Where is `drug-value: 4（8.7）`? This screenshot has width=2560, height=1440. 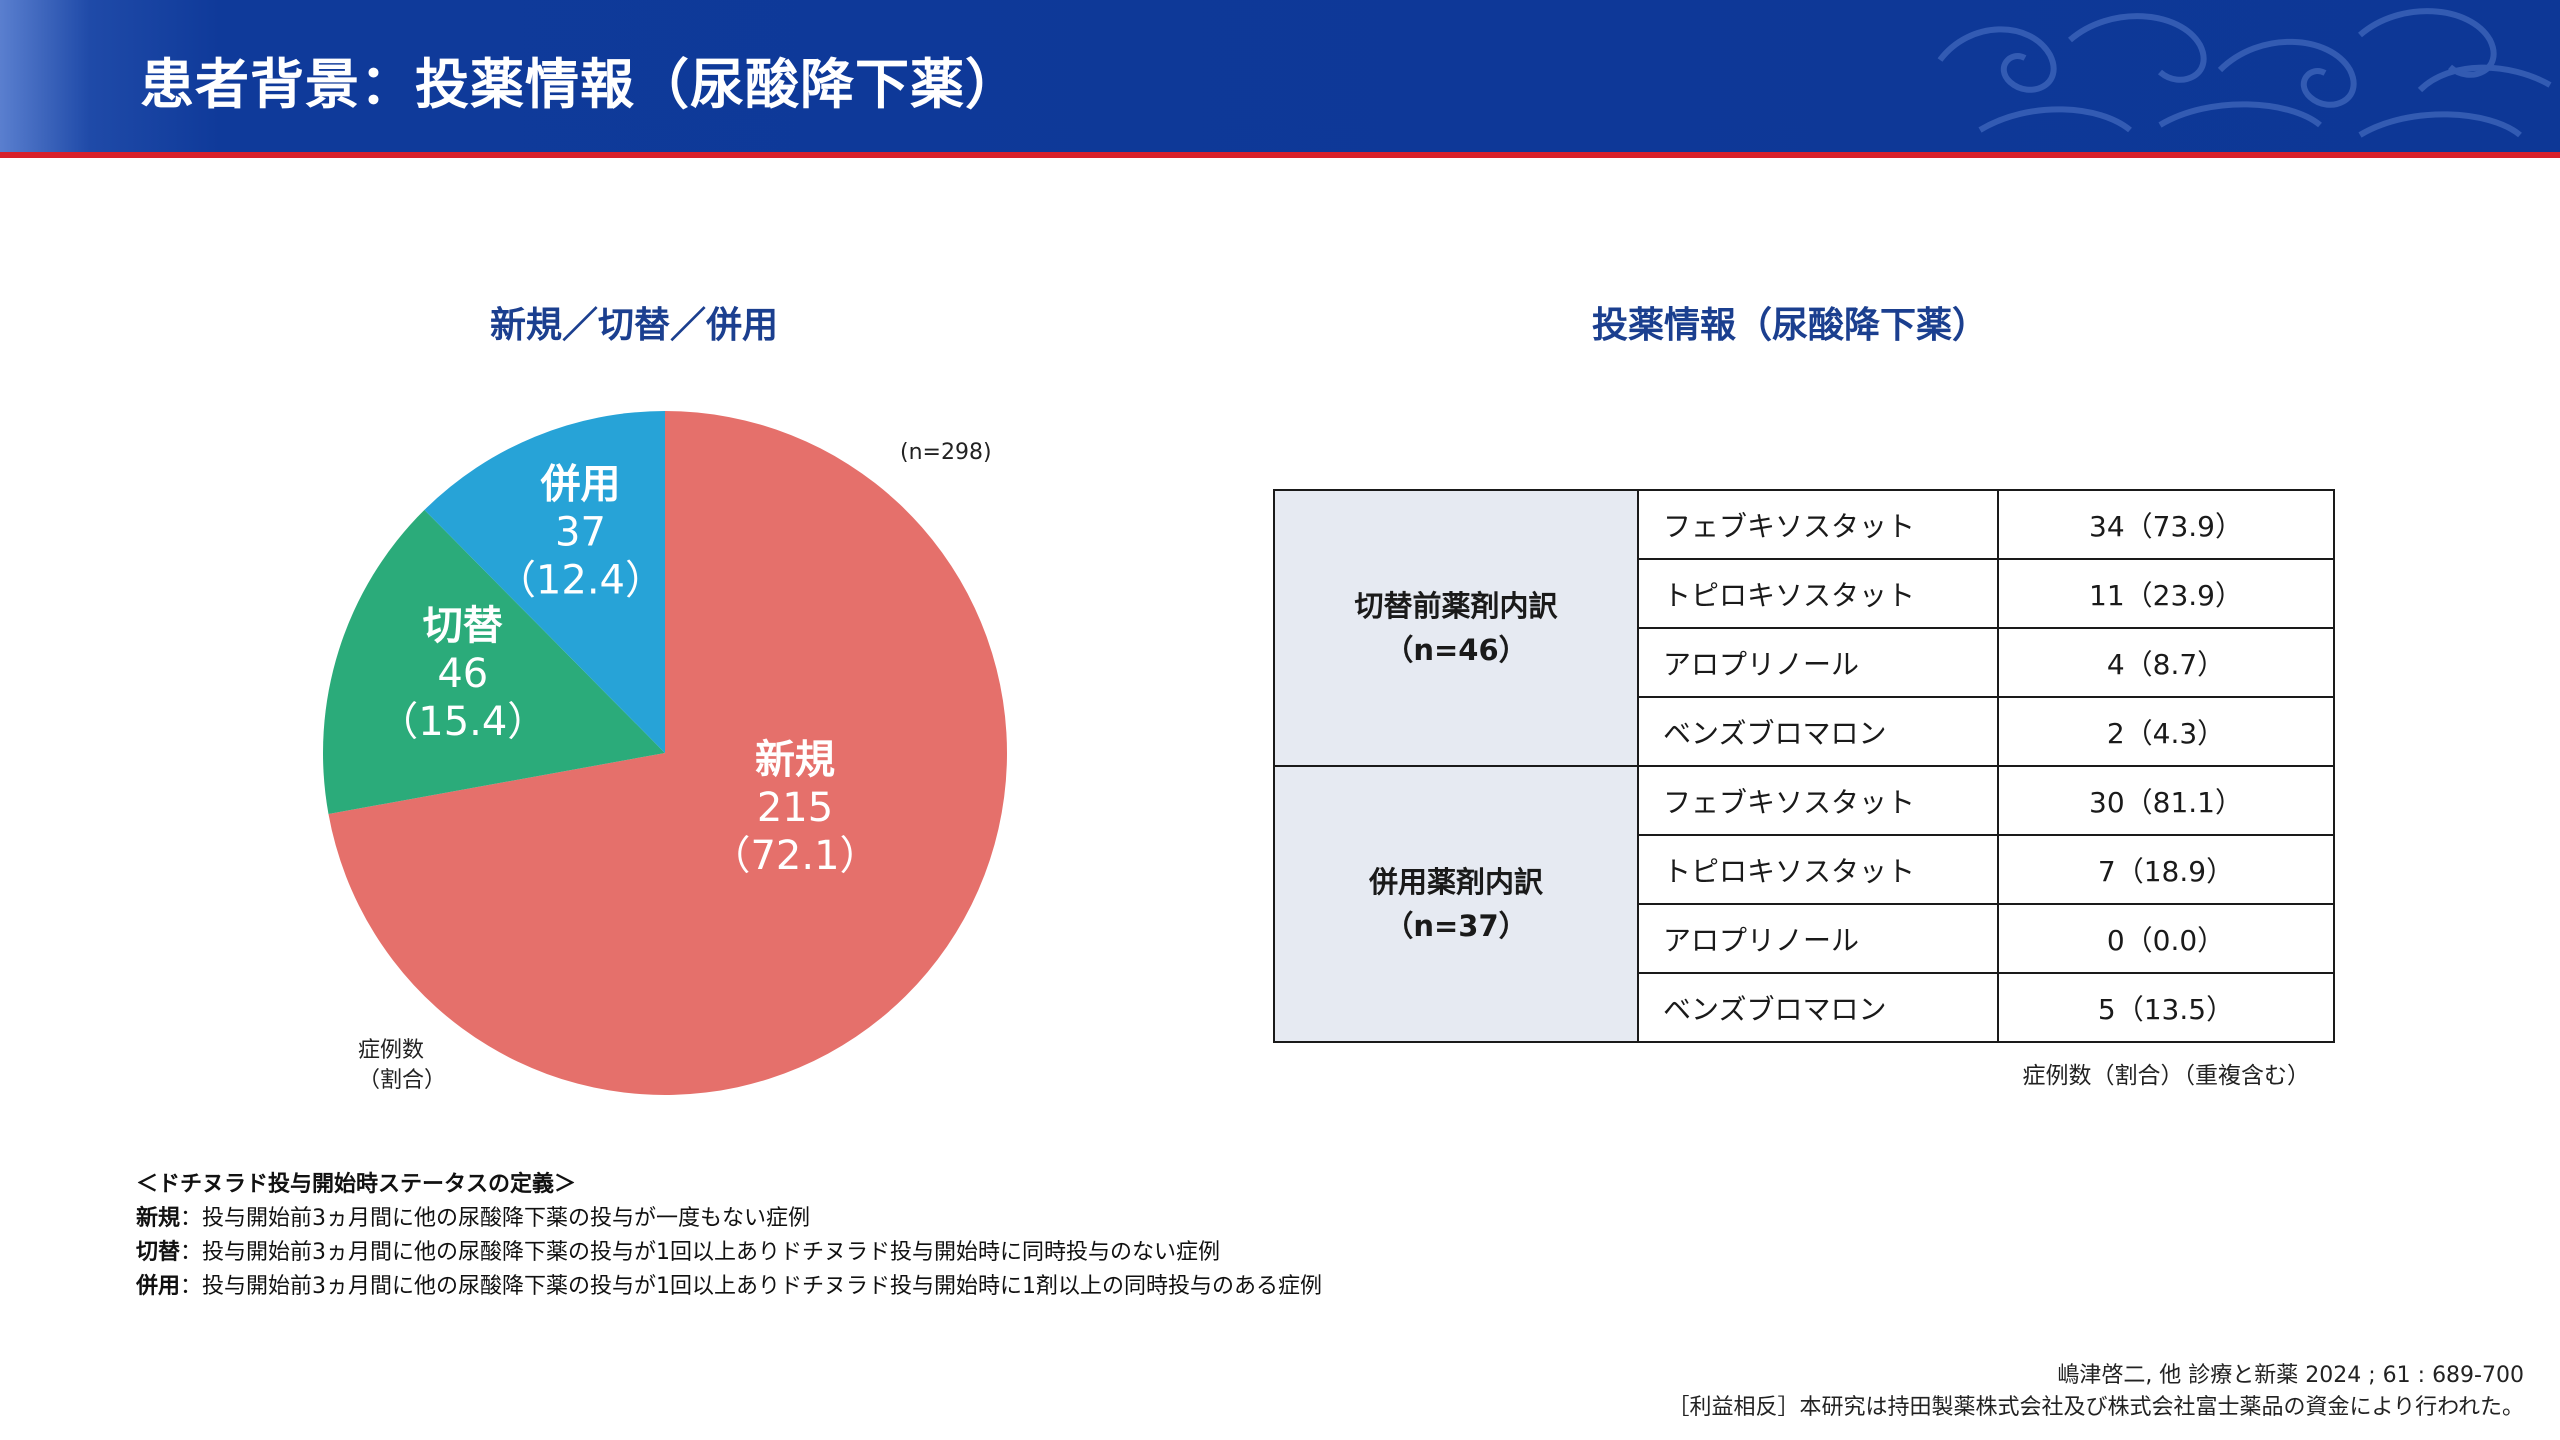
drug-value: 4（8.7） is located at coordinates (2166, 662).